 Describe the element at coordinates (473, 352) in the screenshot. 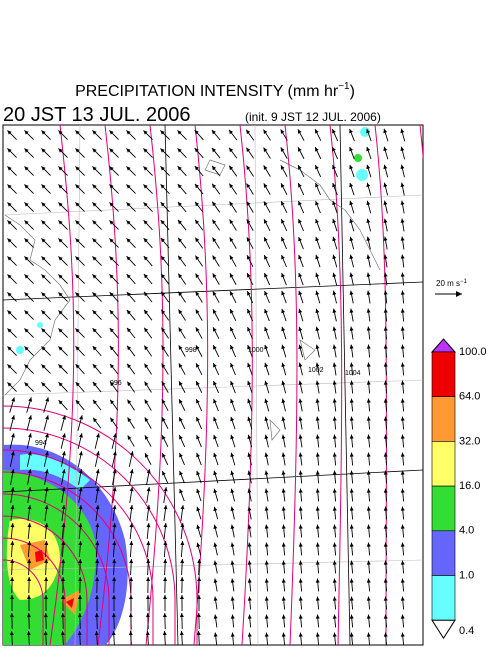

I see `colorbar-label: 100.0` at that location.